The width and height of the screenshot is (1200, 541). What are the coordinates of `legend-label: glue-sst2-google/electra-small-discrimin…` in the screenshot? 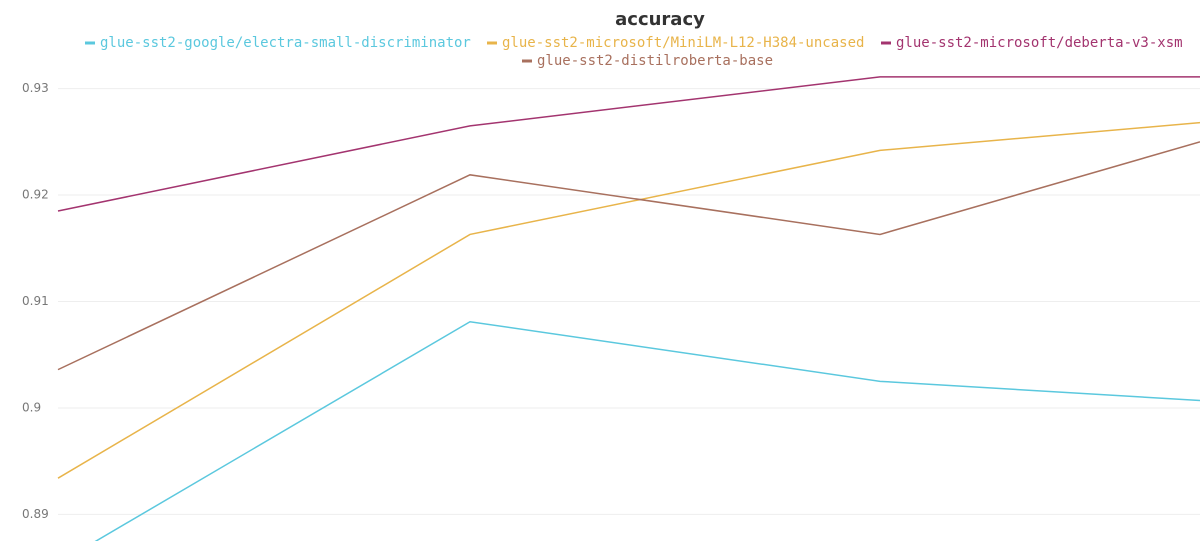 It's located at (285, 43).